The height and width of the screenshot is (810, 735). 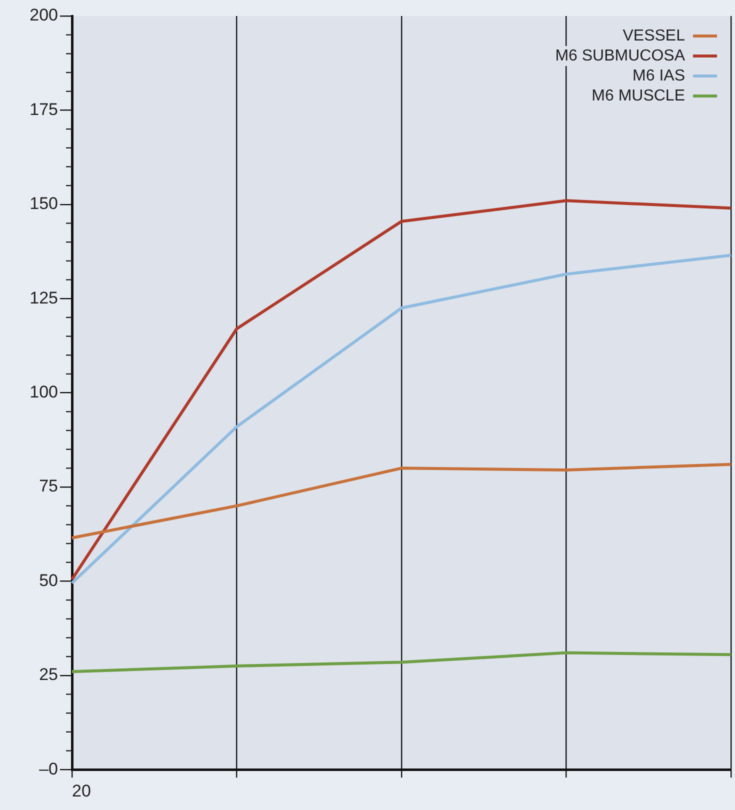 What do you see at coordinates (44, 109) in the screenshot?
I see `y-tick-label: 175` at bounding box center [44, 109].